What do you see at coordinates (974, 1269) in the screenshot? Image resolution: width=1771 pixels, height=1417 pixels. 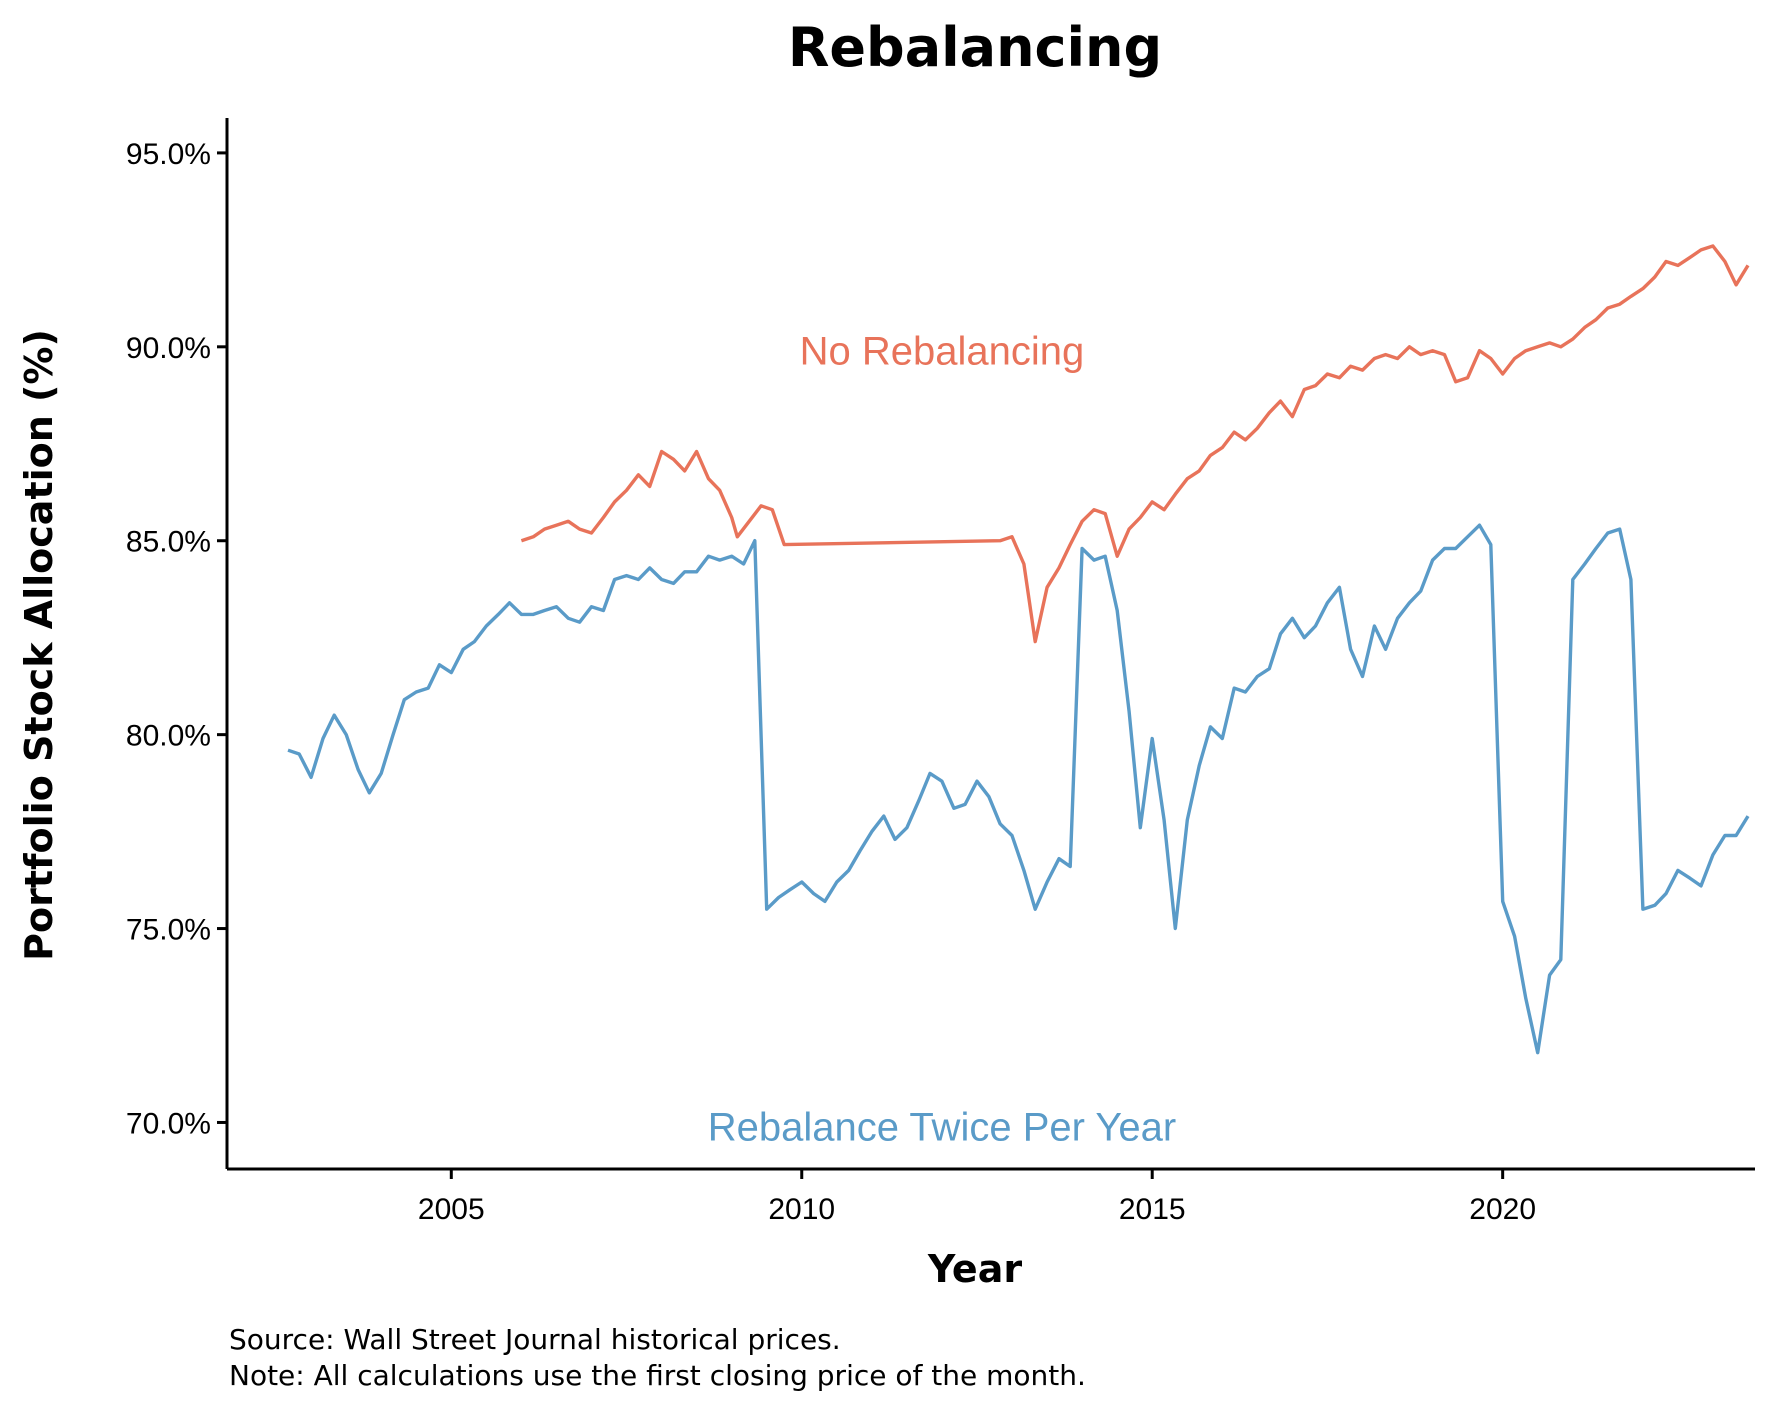 I see `x-axis-title: Year` at bounding box center [974, 1269].